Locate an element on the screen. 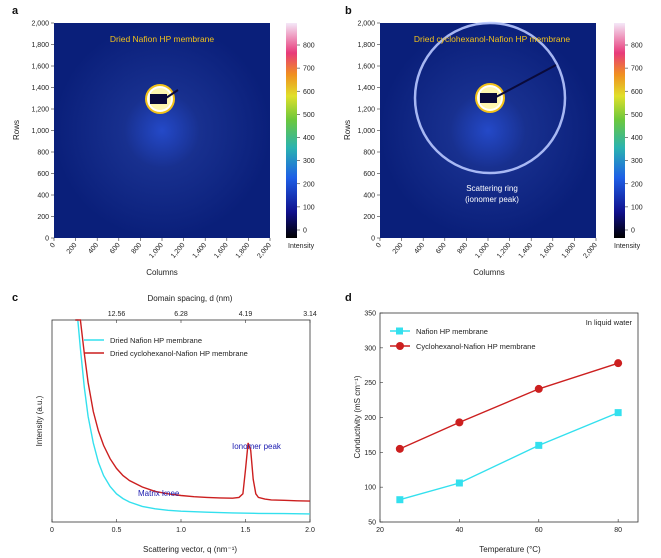 The width and height of the screenshot is (661, 558). colorbar-tick-label-a: 700 is located at coordinates (309, 69).